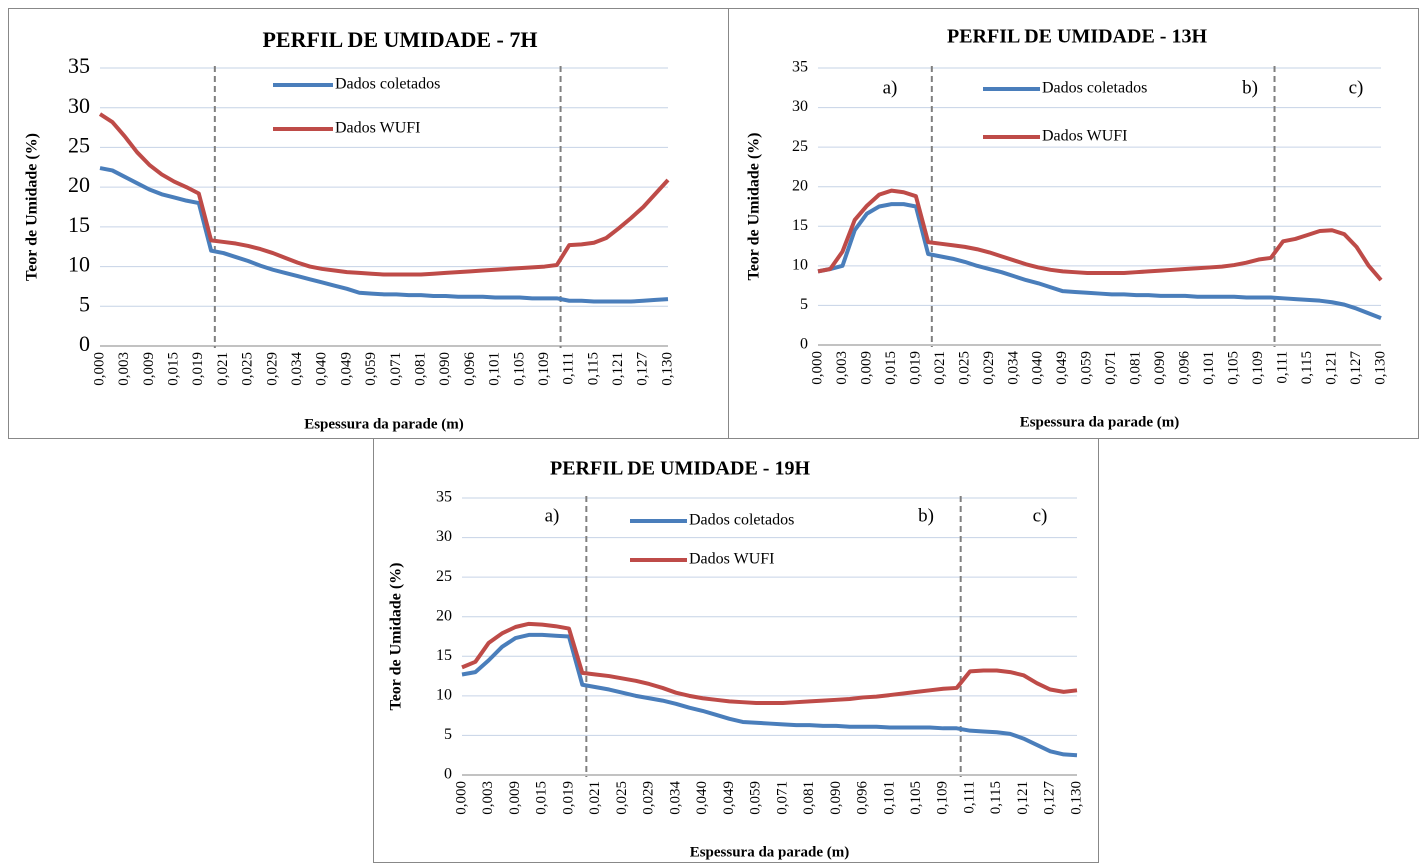 This screenshot has width=1424, height=865. Describe the element at coordinates (1250, 87) in the screenshot. I see `region-label: b)` at that location.